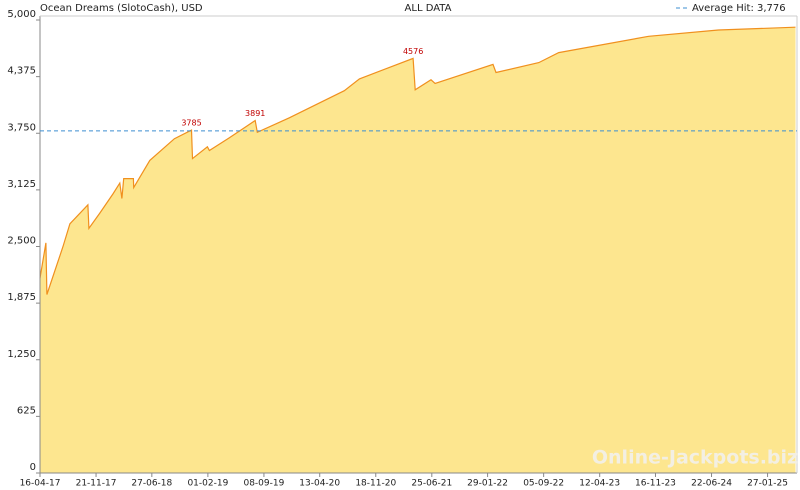 The image size is (800, 490). Describe the element at coordinates (739, 8) in the screenshot. I see `legend-label: Average Hit: 3,776` at that location.